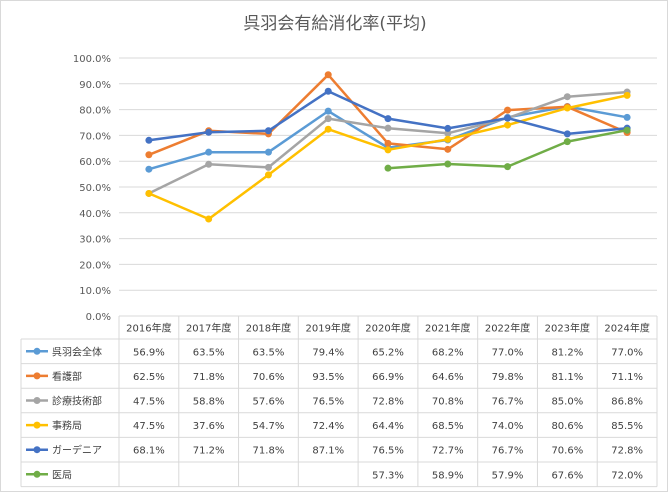 The height and width of the screenshot is (494, 670). What do you see at coordinates (95, 188) in the screenshot?
I see `y-tick-label: 50.0%` at bounding box center [95, 188].